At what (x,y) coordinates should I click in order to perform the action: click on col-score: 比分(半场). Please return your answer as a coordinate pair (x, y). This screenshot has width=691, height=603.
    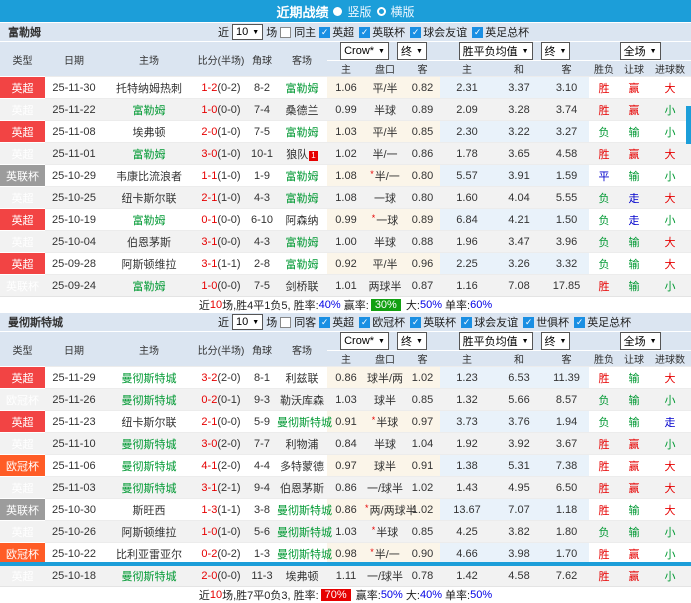
    Looking at the image, I should click on (221, 59).